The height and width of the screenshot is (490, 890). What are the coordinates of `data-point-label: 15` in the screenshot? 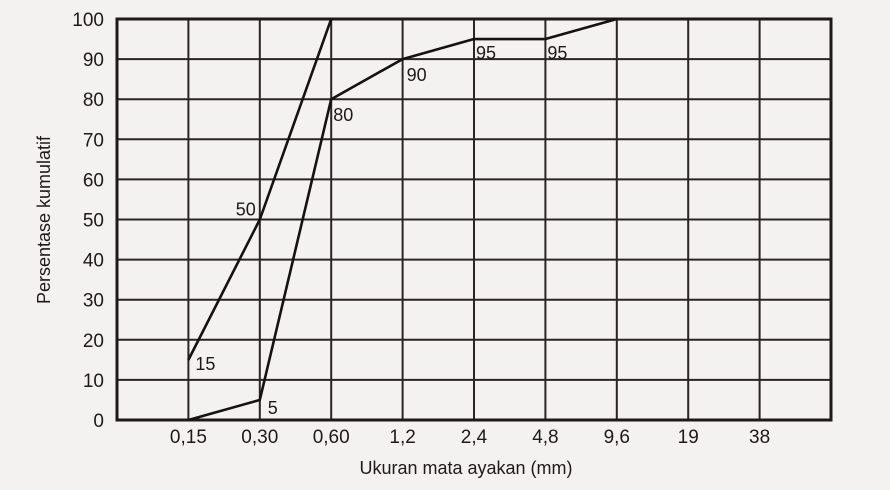 It's located at (205, 364).